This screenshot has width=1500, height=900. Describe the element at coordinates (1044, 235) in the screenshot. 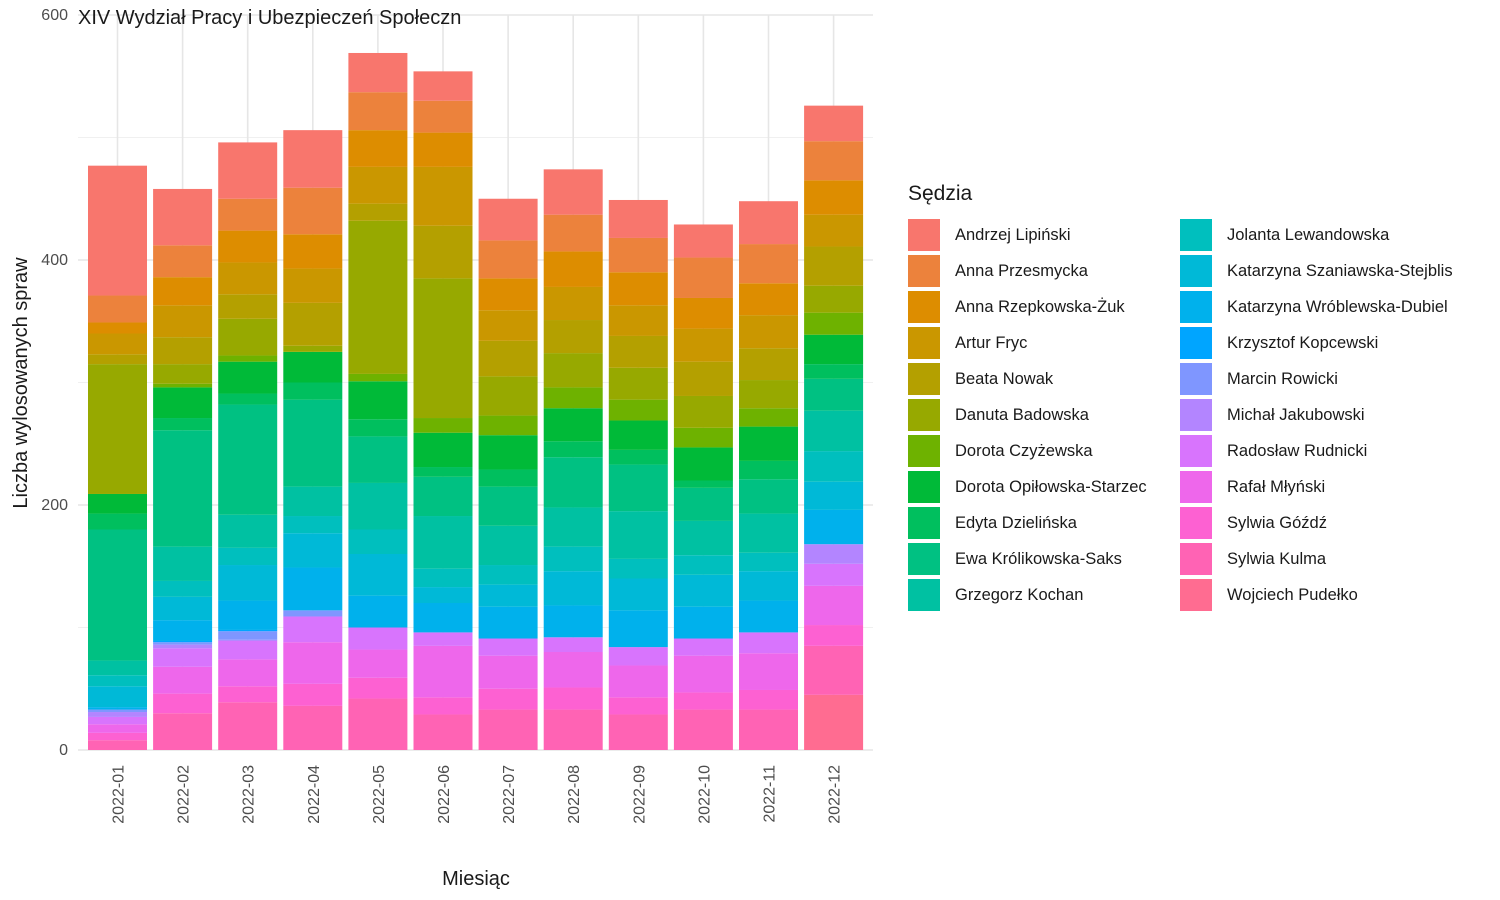

I see `legend-item: Andrzej Lipiński` at that location.